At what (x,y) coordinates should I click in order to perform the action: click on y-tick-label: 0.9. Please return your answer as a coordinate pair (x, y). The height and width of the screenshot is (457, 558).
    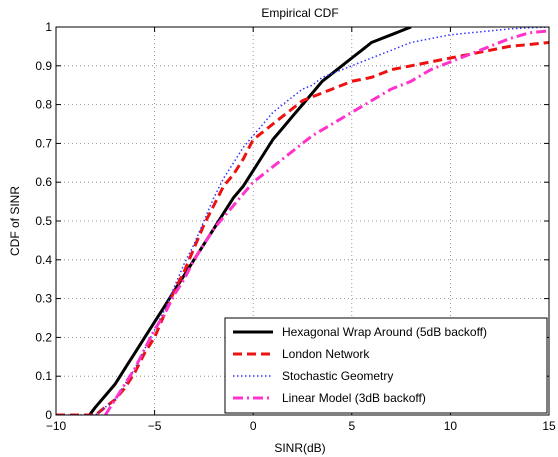
    Looking at the image, I should click on (43, 66).